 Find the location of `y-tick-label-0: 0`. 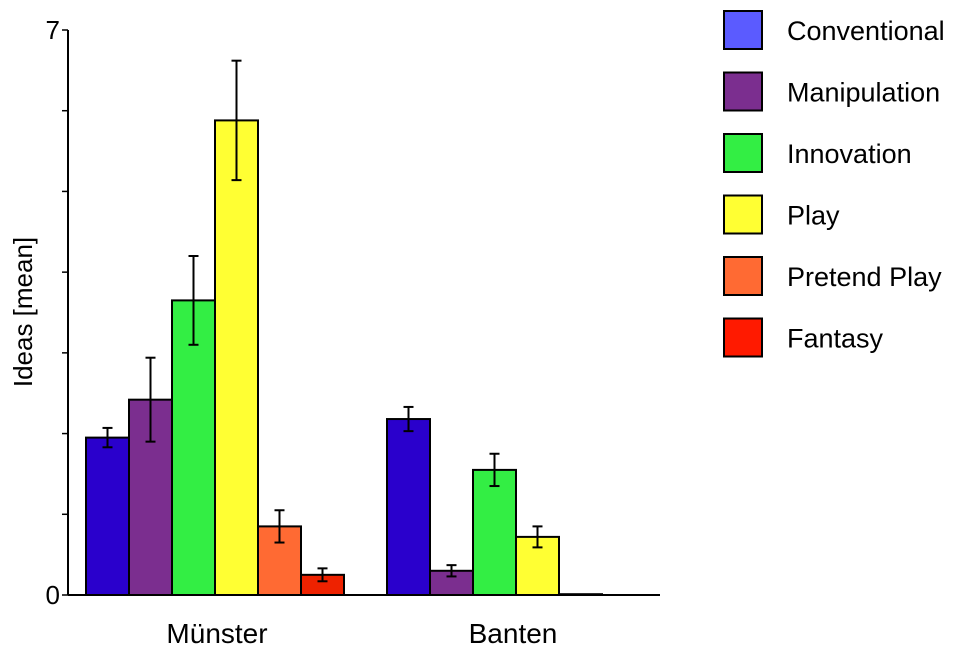

y-tick-label-0: 0 is located at coordinates (53, 595).